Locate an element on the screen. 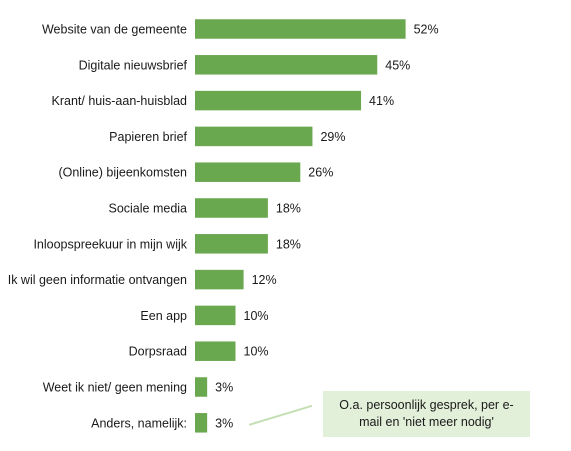  category-label: Digitale nieuwsbrief is located at coordinates (133, 65).